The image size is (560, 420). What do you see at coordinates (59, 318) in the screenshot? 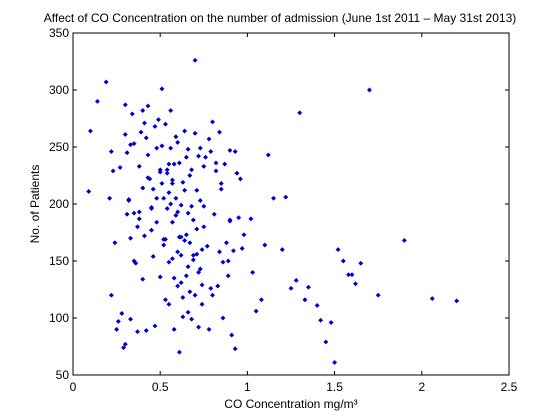
I see `y-tick-label: 100` at bounding box center [59, 318].